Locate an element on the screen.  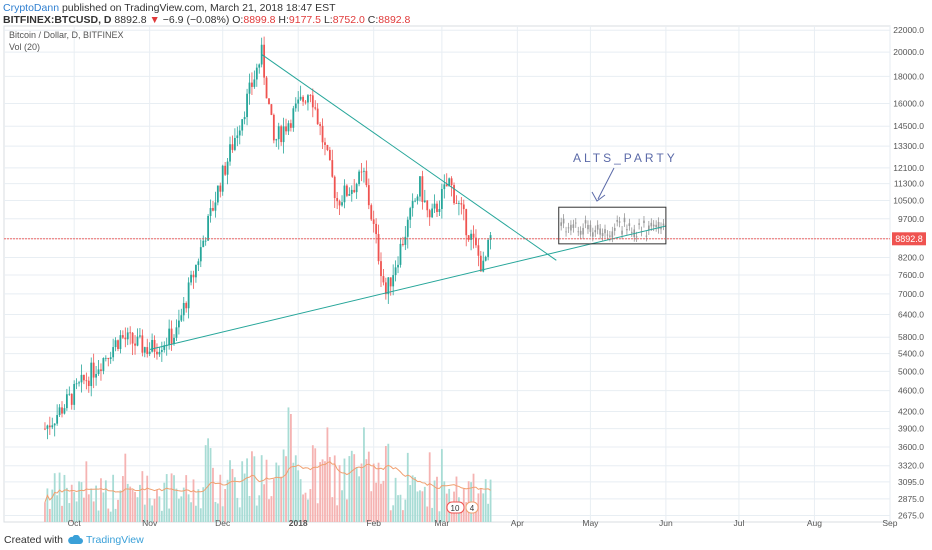
tradingview-logo: TradingView is located at coordinates (105, 540).